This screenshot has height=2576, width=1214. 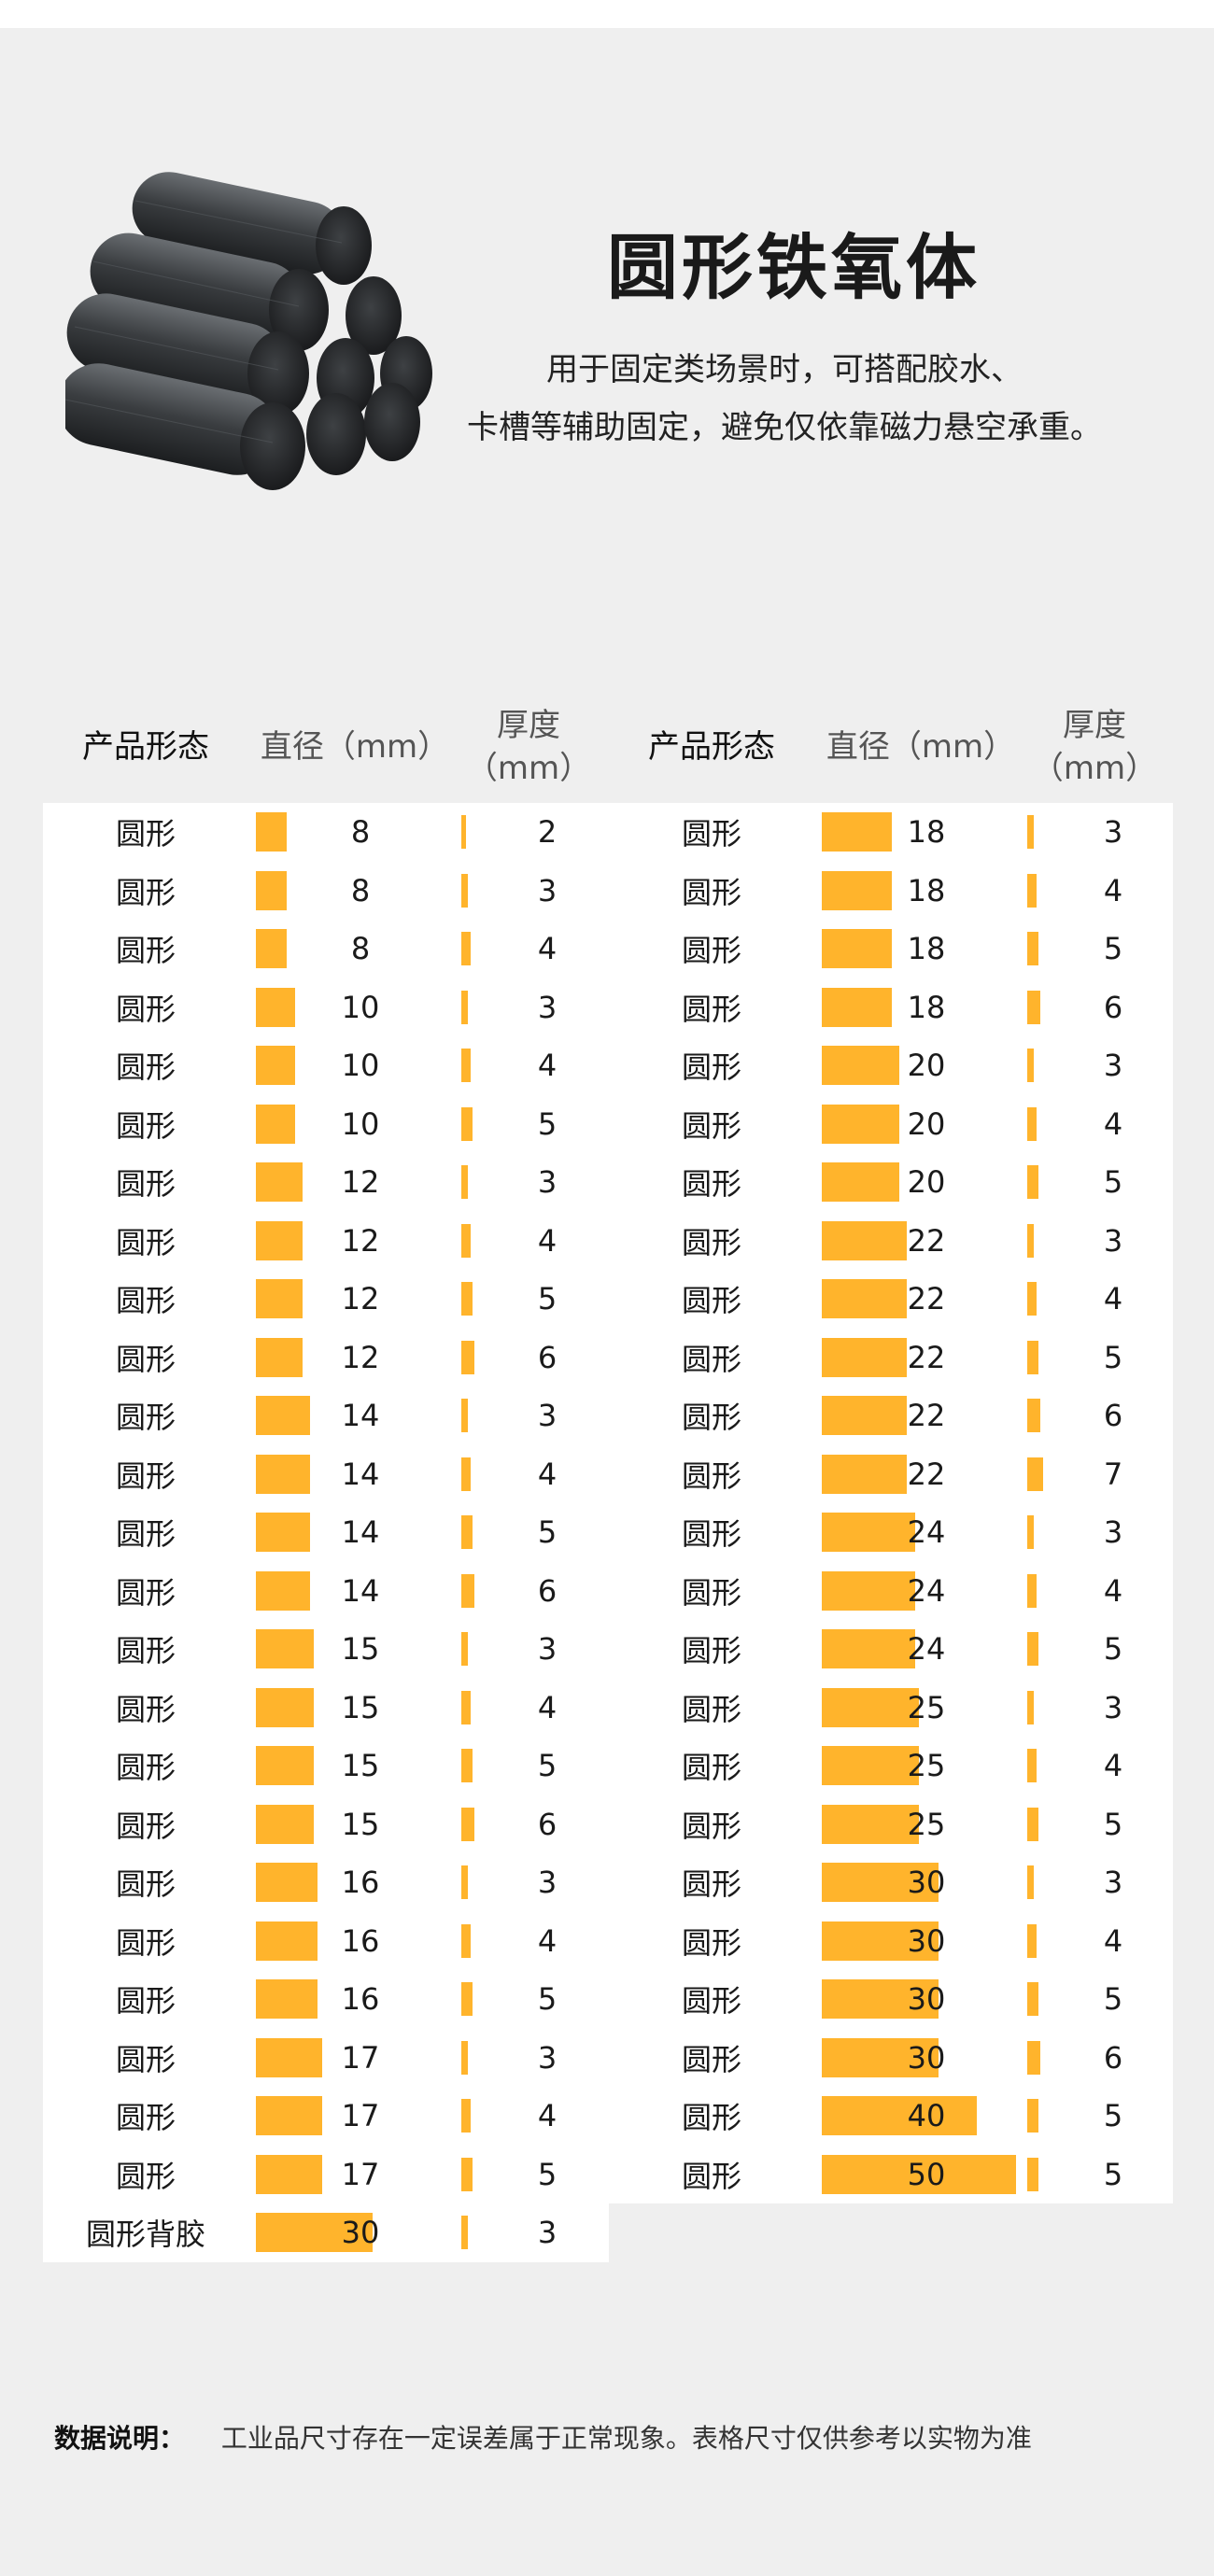 What do you see at coordinates (145, 2234) in the screenshot?
I see `shape-cell: 圆形背胶` at bounding box center [145, 2234].